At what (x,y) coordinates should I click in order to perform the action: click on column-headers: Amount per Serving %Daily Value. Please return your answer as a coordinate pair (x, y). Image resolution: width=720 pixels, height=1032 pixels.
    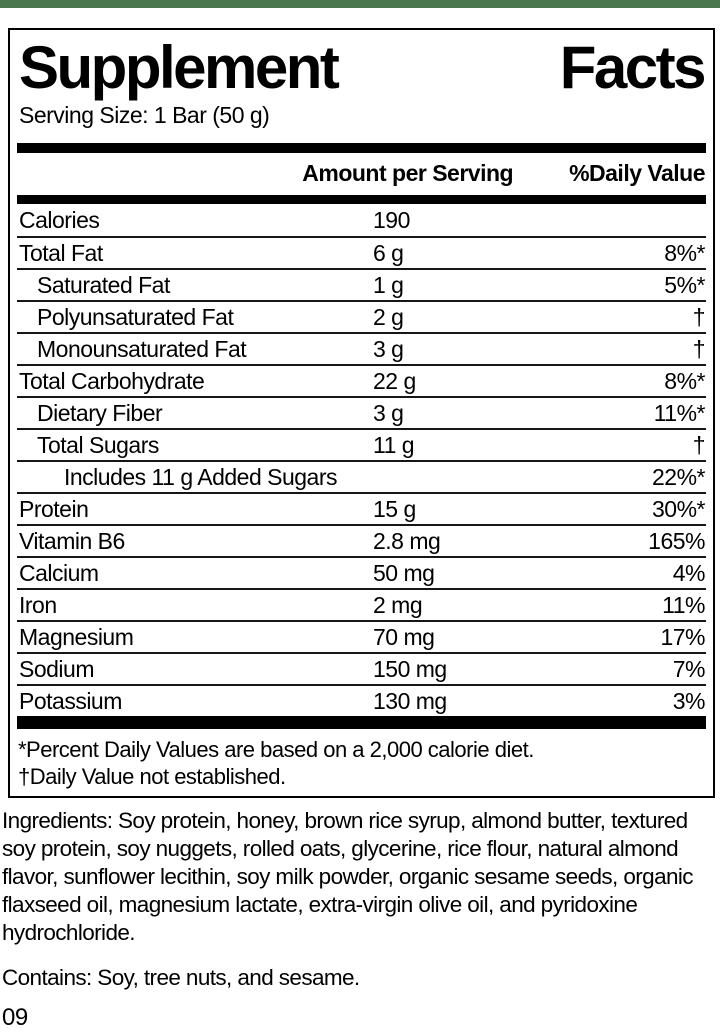
    Looking at the image, I should click on (361, 174).